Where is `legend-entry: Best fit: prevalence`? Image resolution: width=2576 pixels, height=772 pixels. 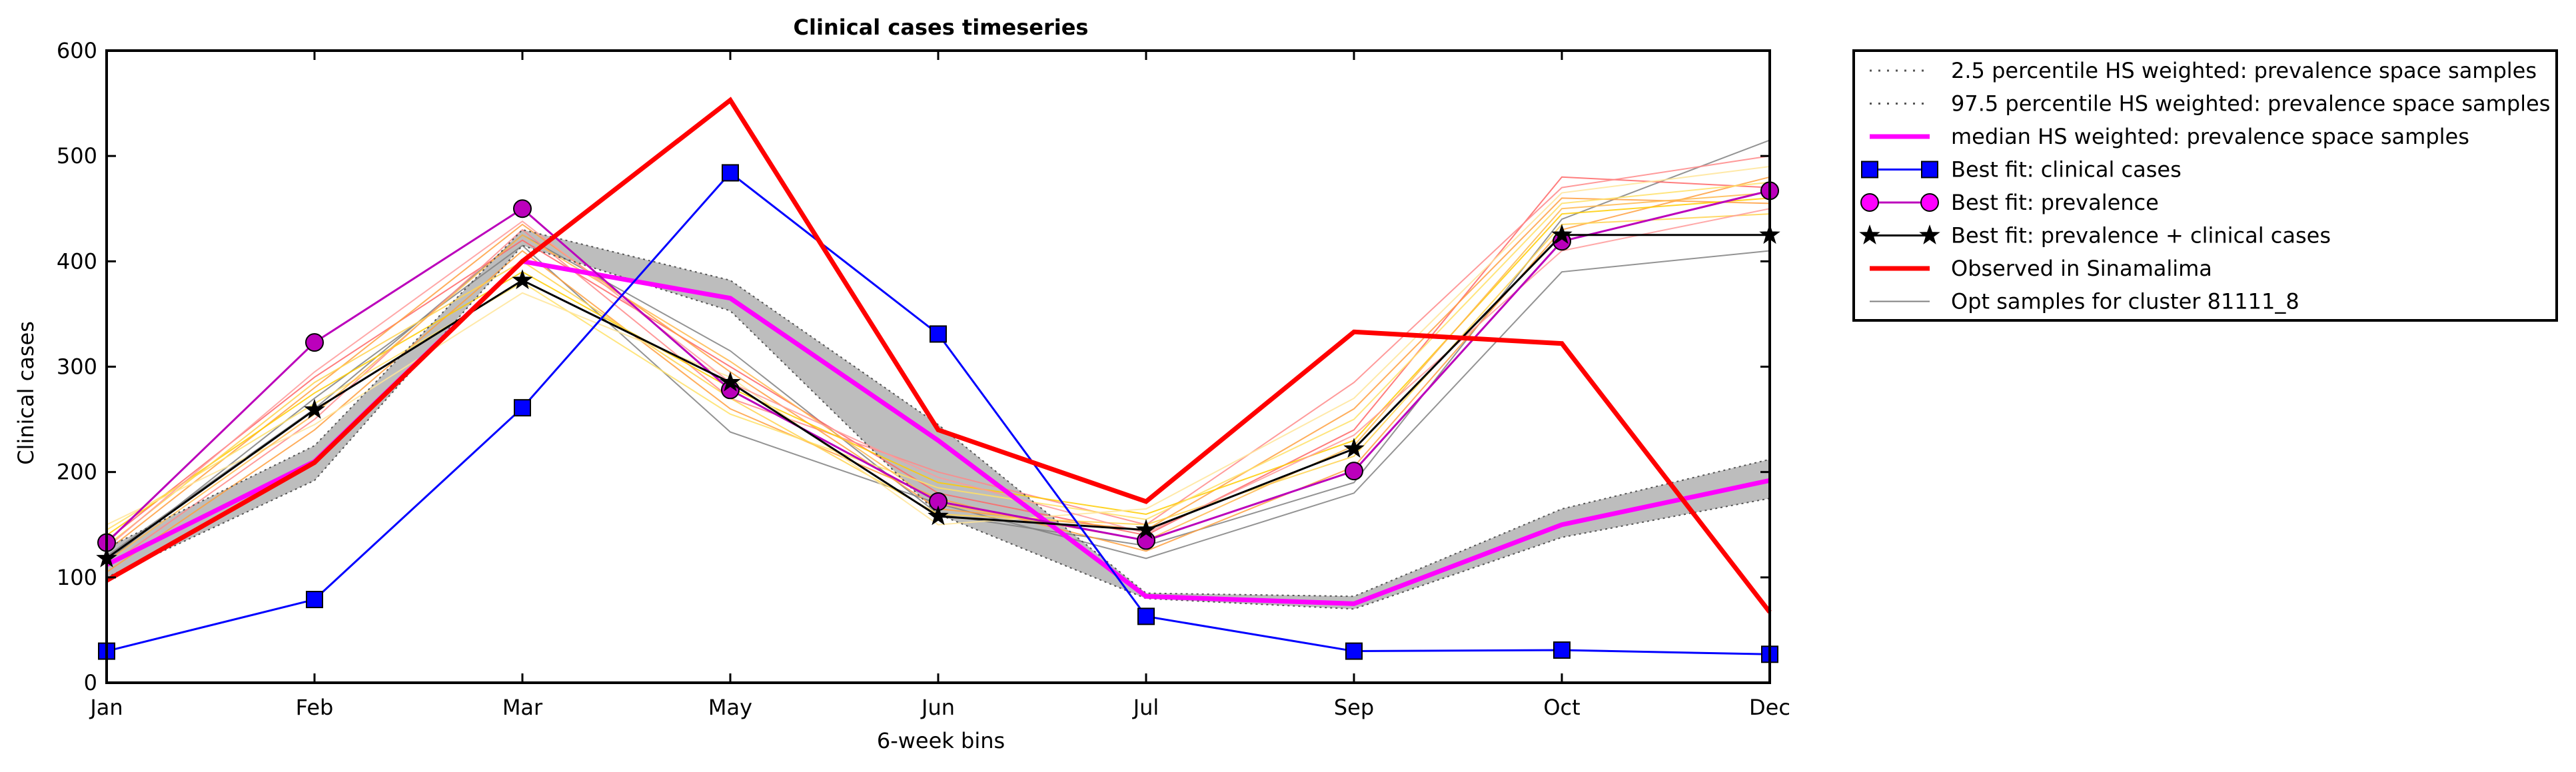 legend-entry: Best fit: prevalence is located at coordinates (2009, 202).